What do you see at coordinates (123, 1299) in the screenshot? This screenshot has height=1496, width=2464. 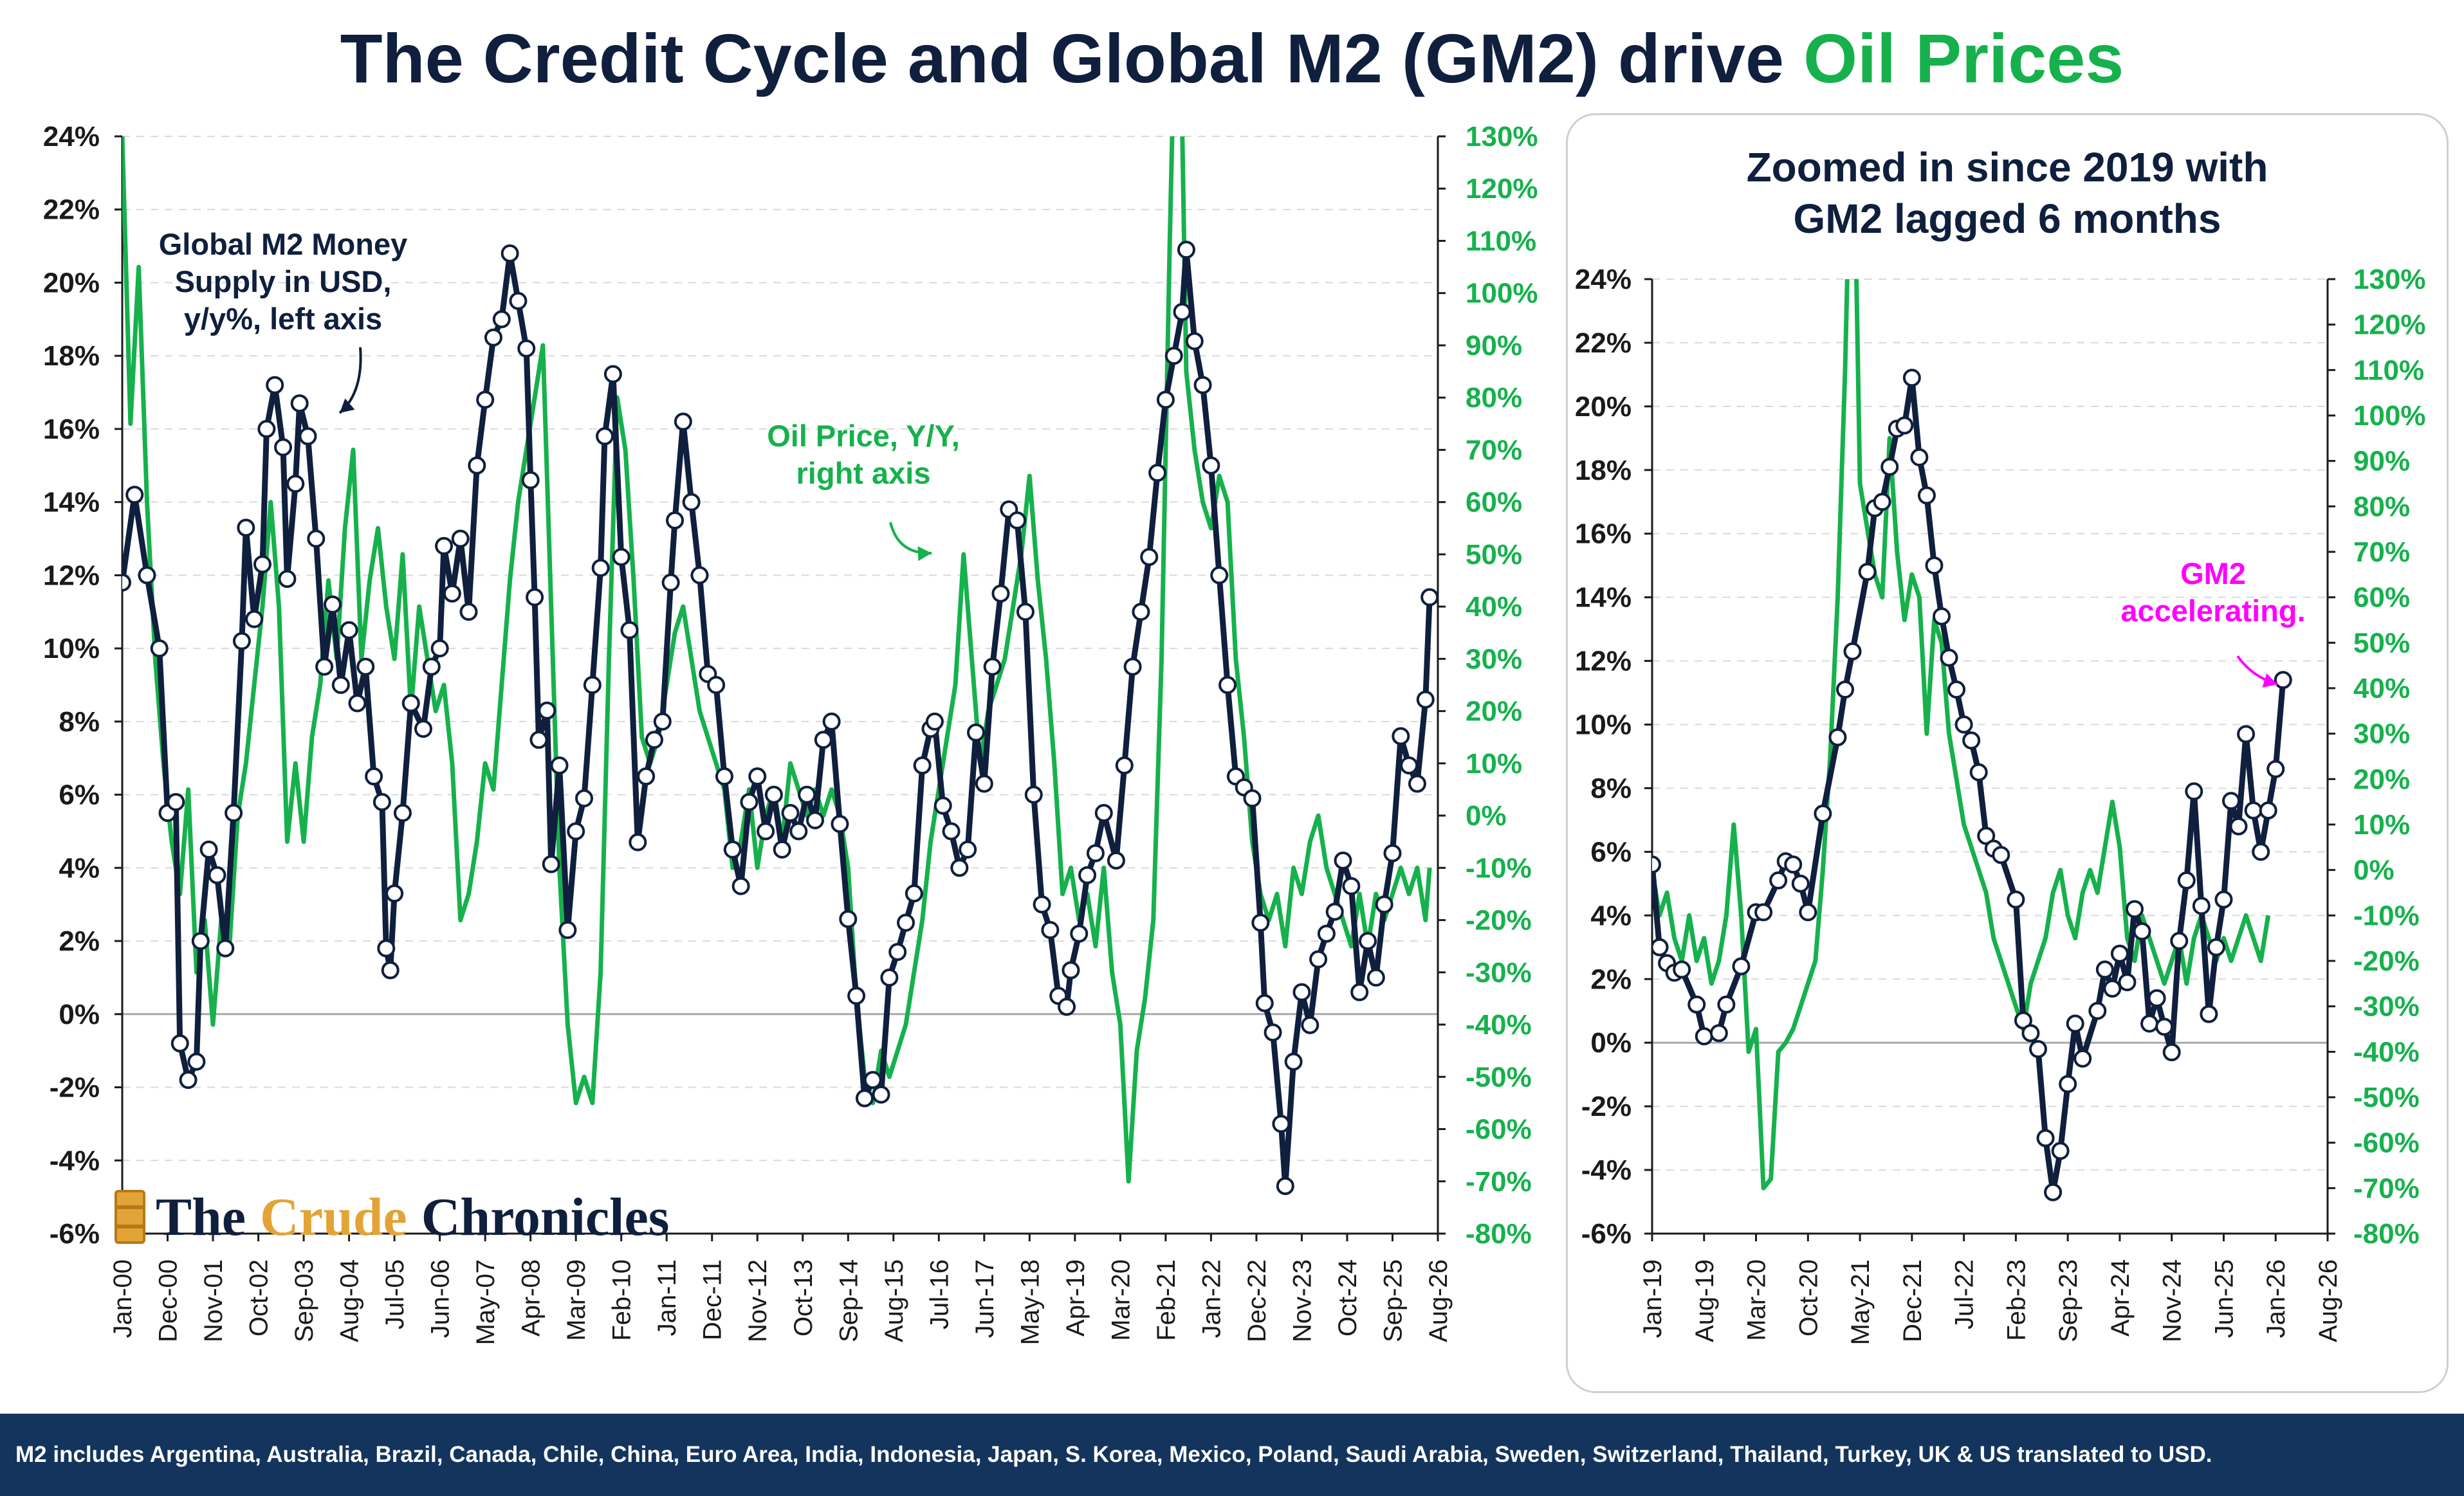 I see `x-tick-label: Jan-00` at bounding box center [123, 1299].